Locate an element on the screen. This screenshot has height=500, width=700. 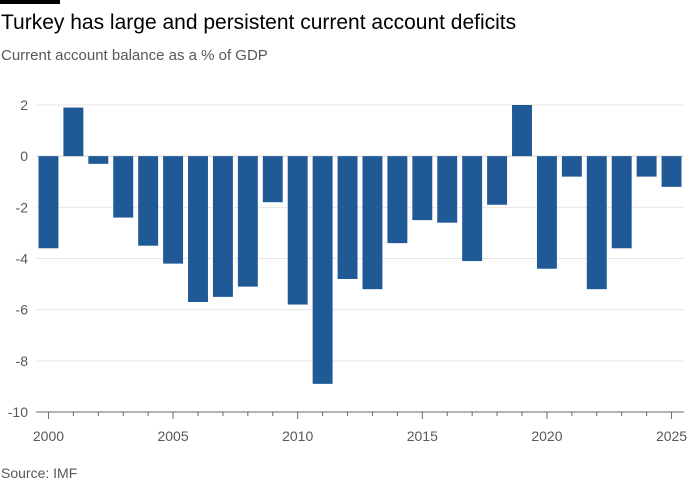
bar-2006 is located at coordinates (198, 229).